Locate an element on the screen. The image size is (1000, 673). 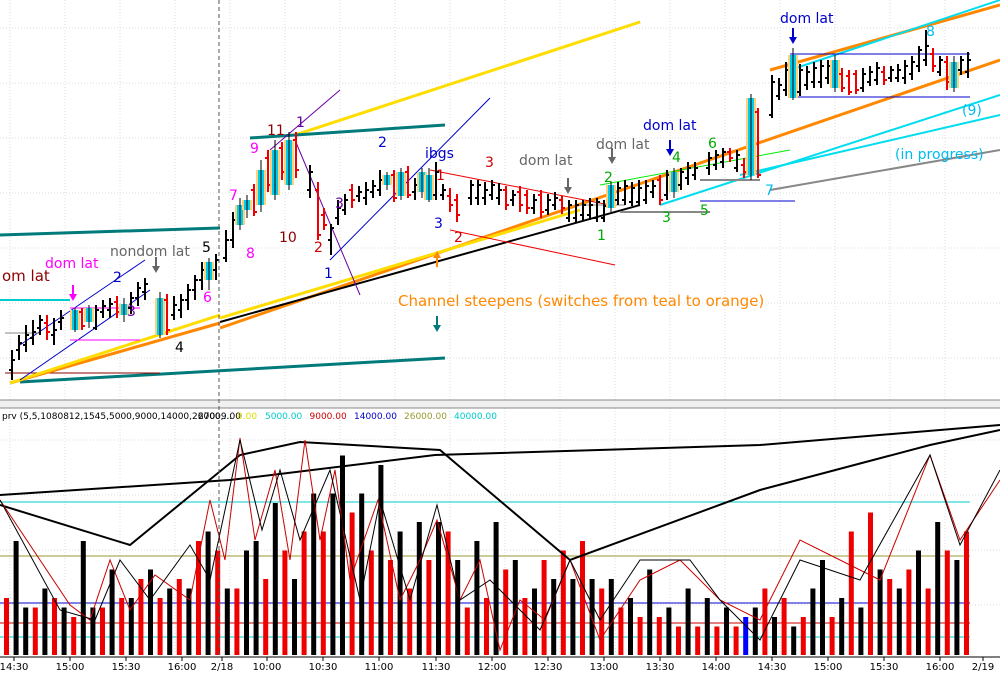
wave-label: 10 is located at coordinates (288, 238).